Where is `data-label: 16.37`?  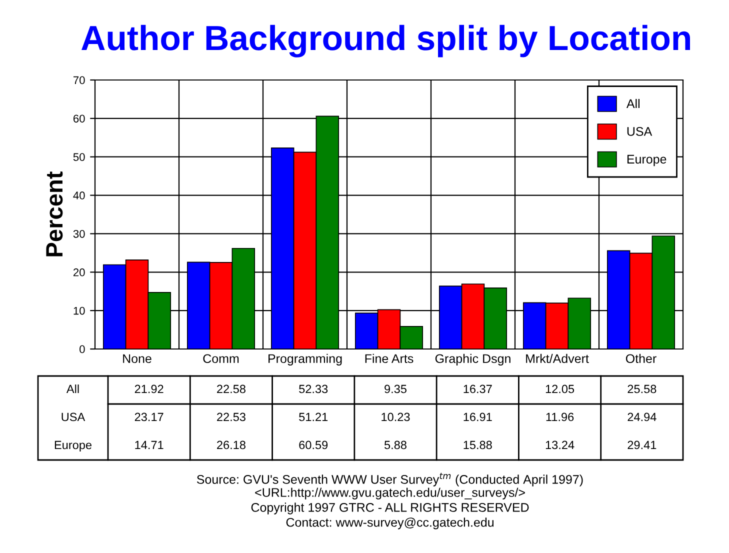 data-label: 16.37 is located at coordinates (478, 389).